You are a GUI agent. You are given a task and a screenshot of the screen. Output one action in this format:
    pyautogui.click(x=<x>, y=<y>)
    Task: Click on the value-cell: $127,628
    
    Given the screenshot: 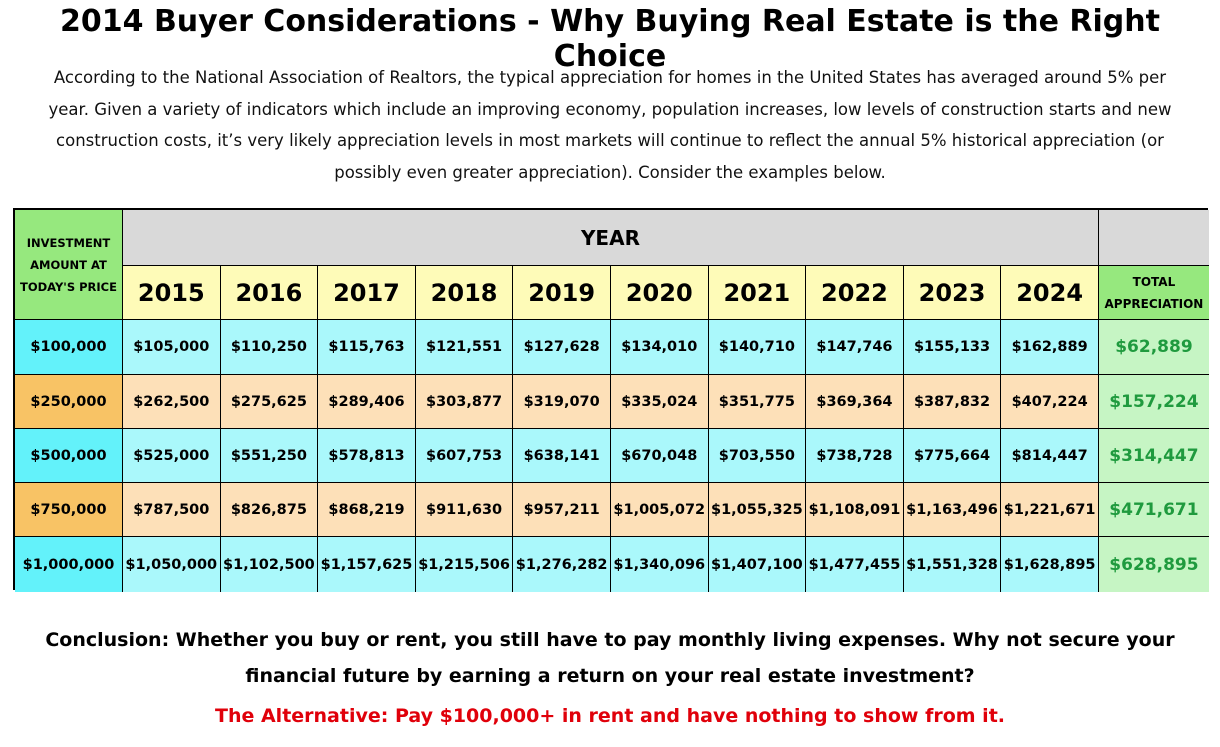 What is the action you would take?
    pyautogui.click(x=562, y=347)
    